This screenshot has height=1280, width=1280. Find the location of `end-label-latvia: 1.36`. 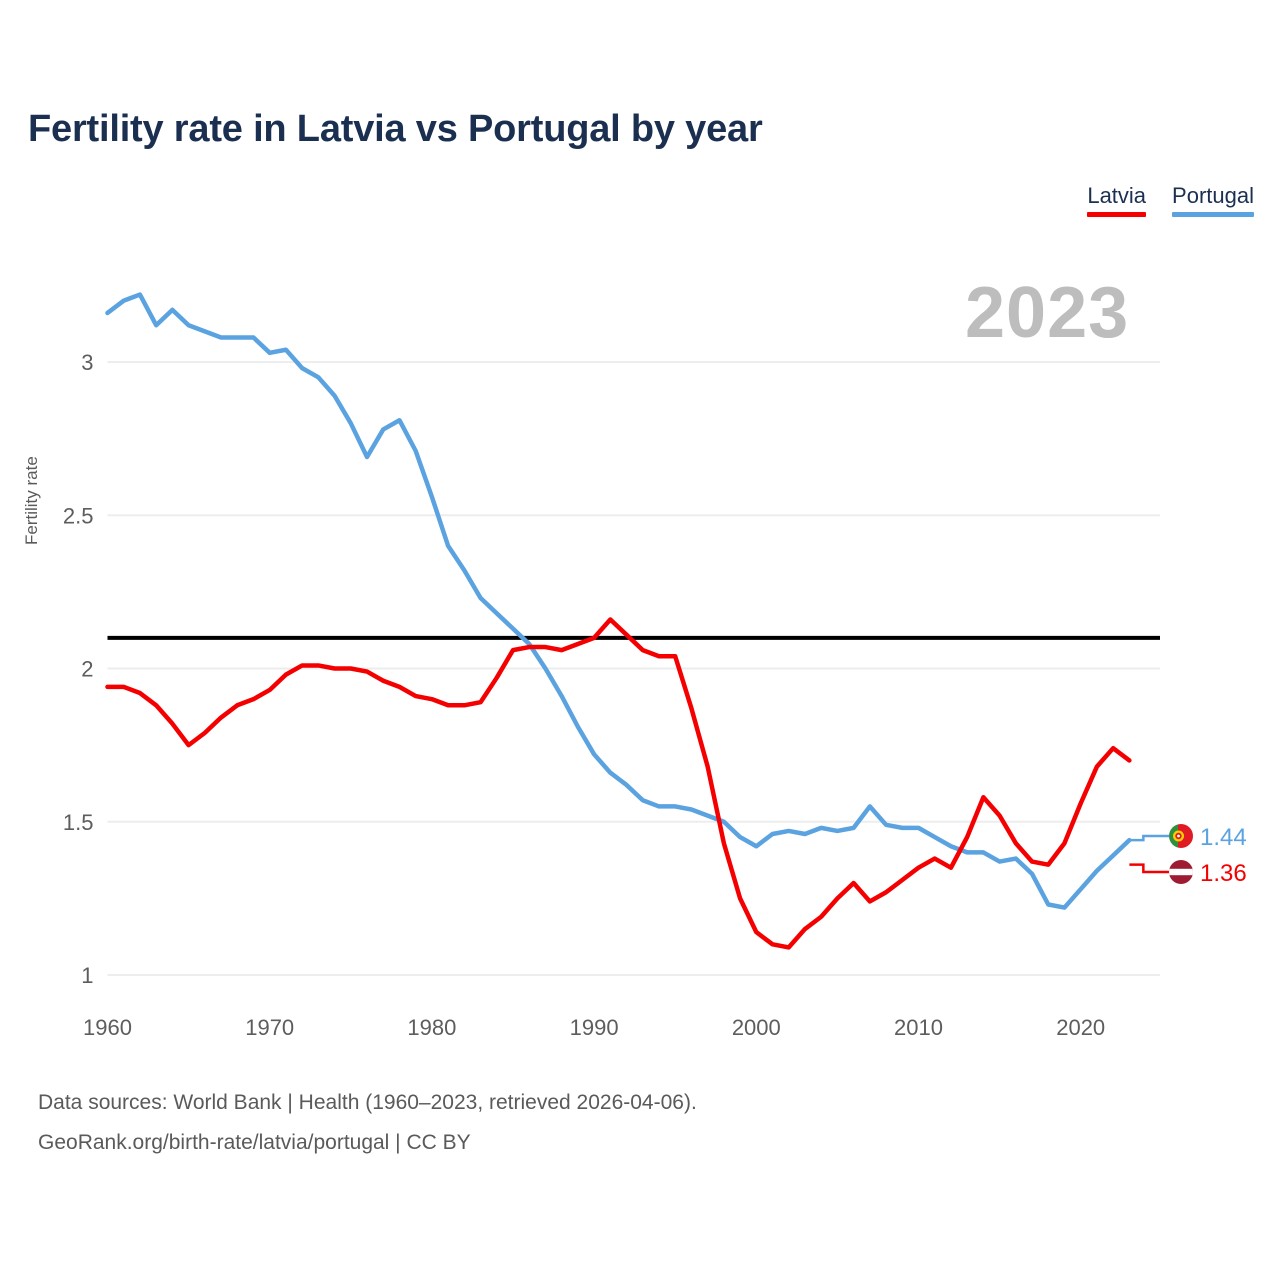

end-label-latvia: 1.36 is located at coordinates (1223, 873).